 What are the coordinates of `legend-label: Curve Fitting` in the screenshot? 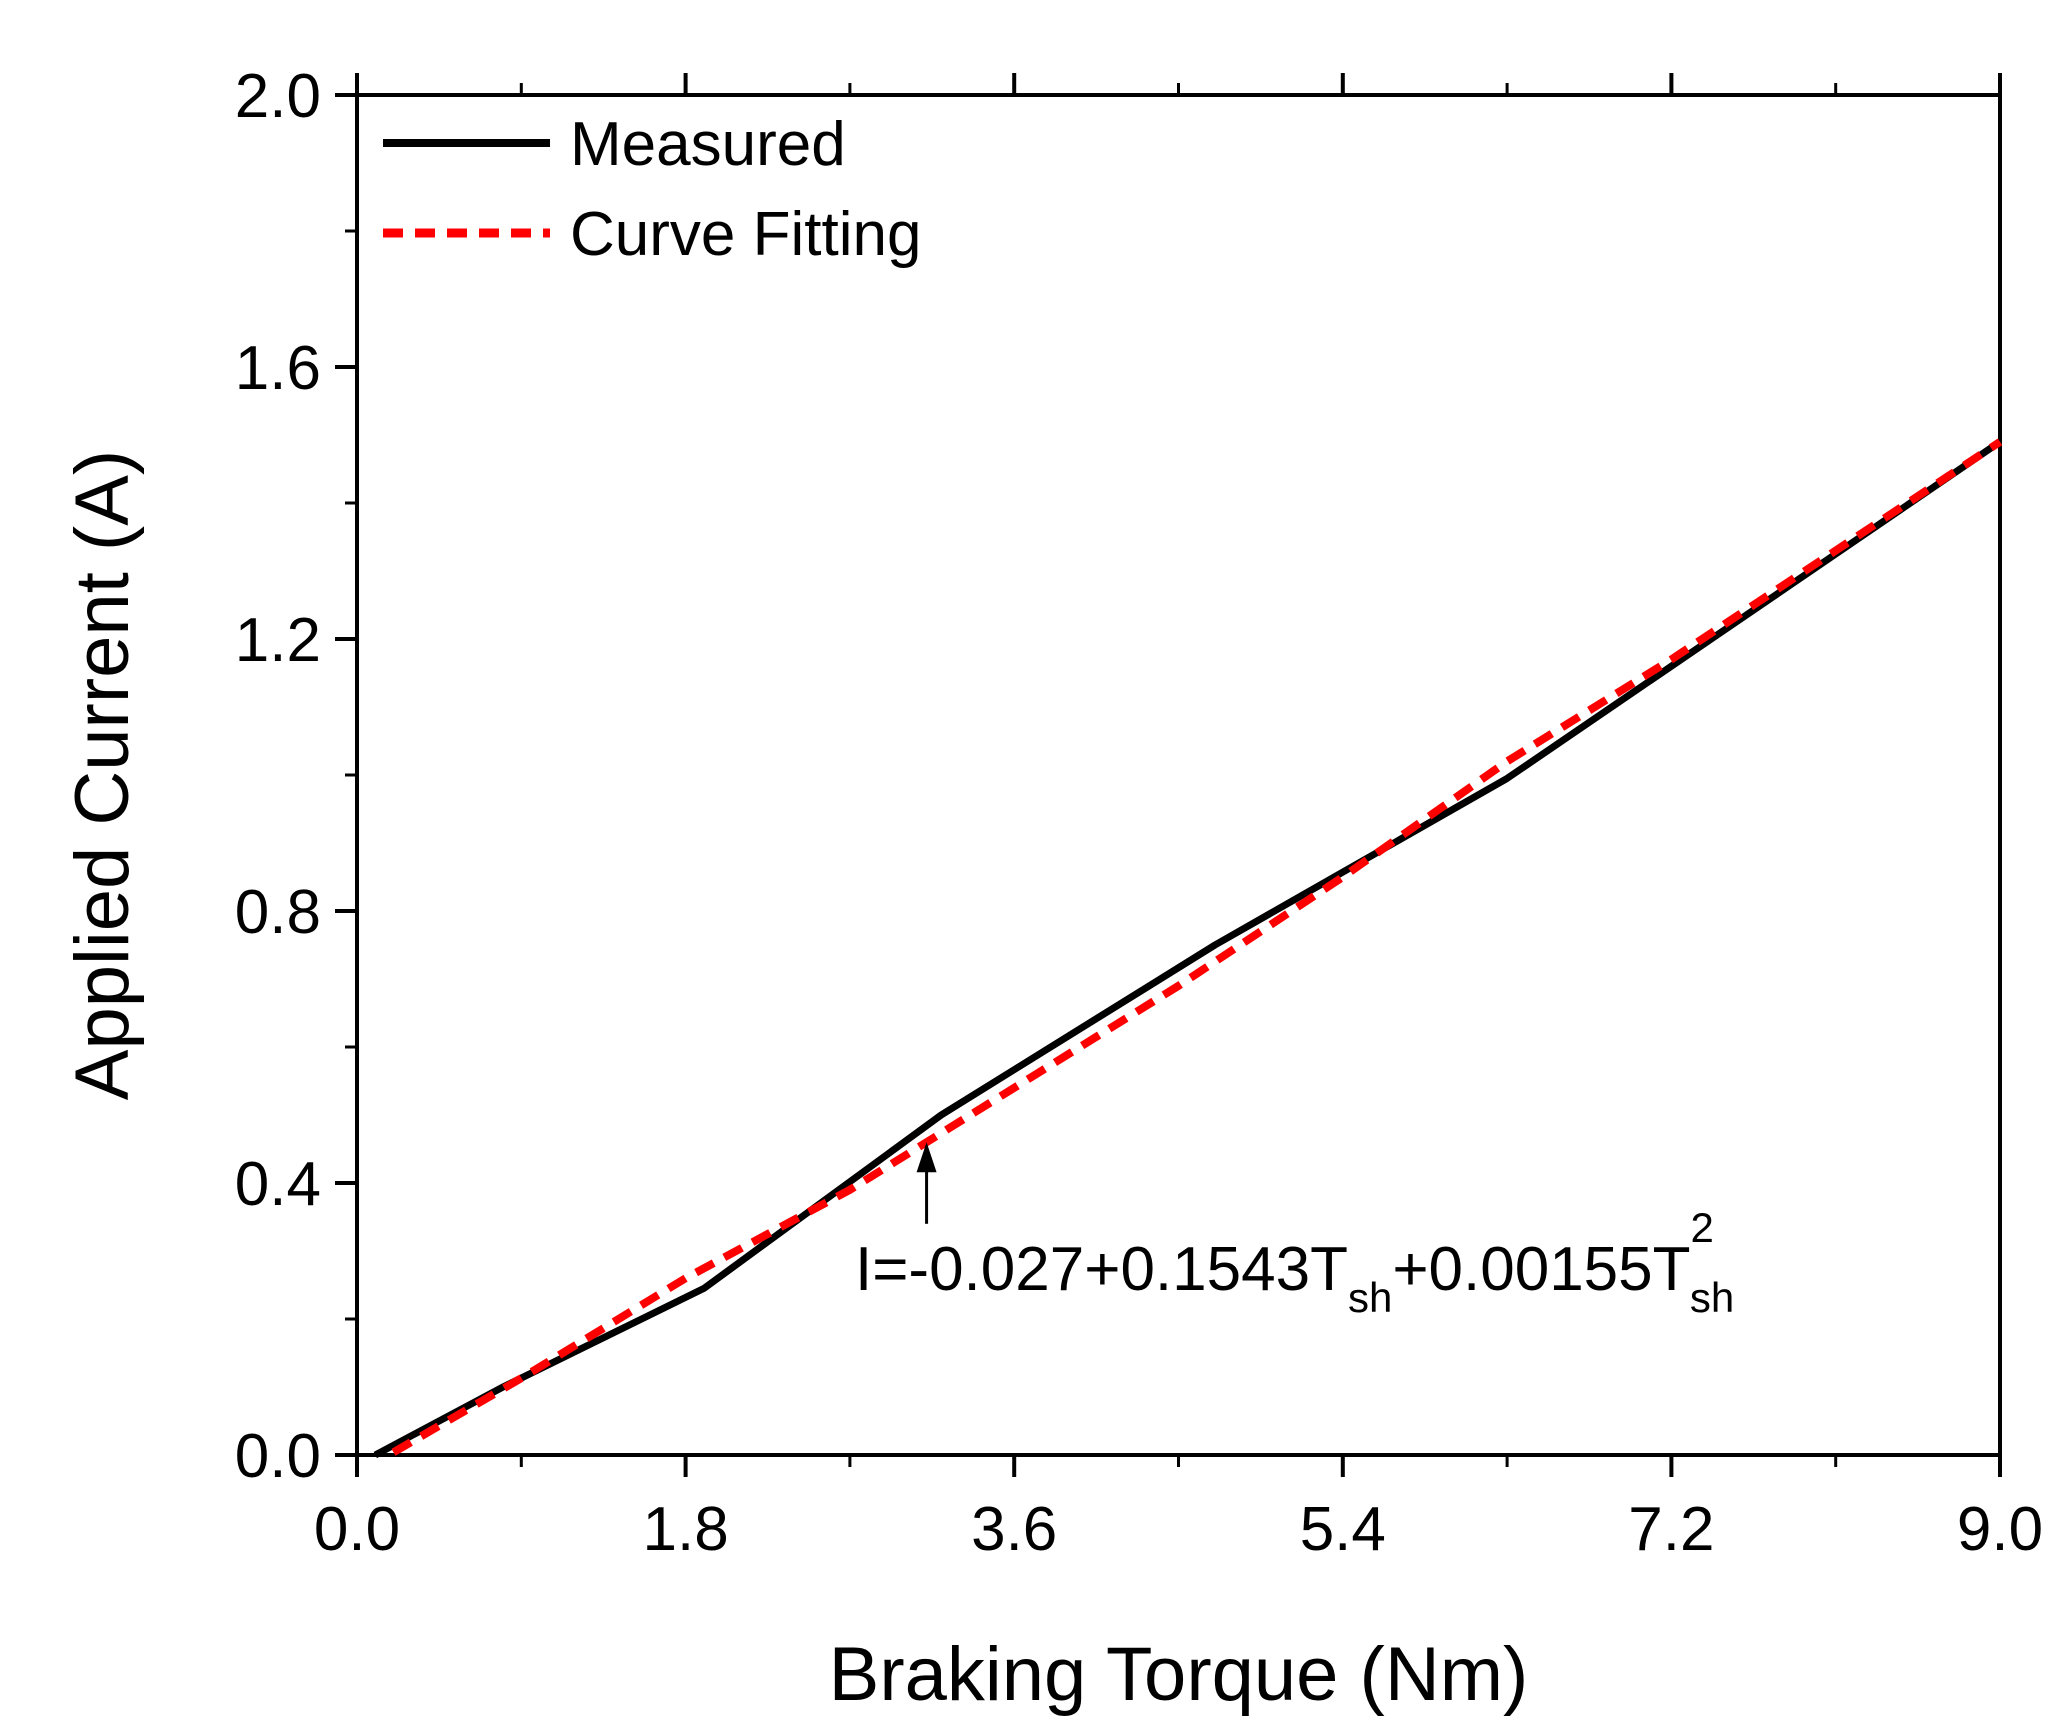 It's located at (745, 234).